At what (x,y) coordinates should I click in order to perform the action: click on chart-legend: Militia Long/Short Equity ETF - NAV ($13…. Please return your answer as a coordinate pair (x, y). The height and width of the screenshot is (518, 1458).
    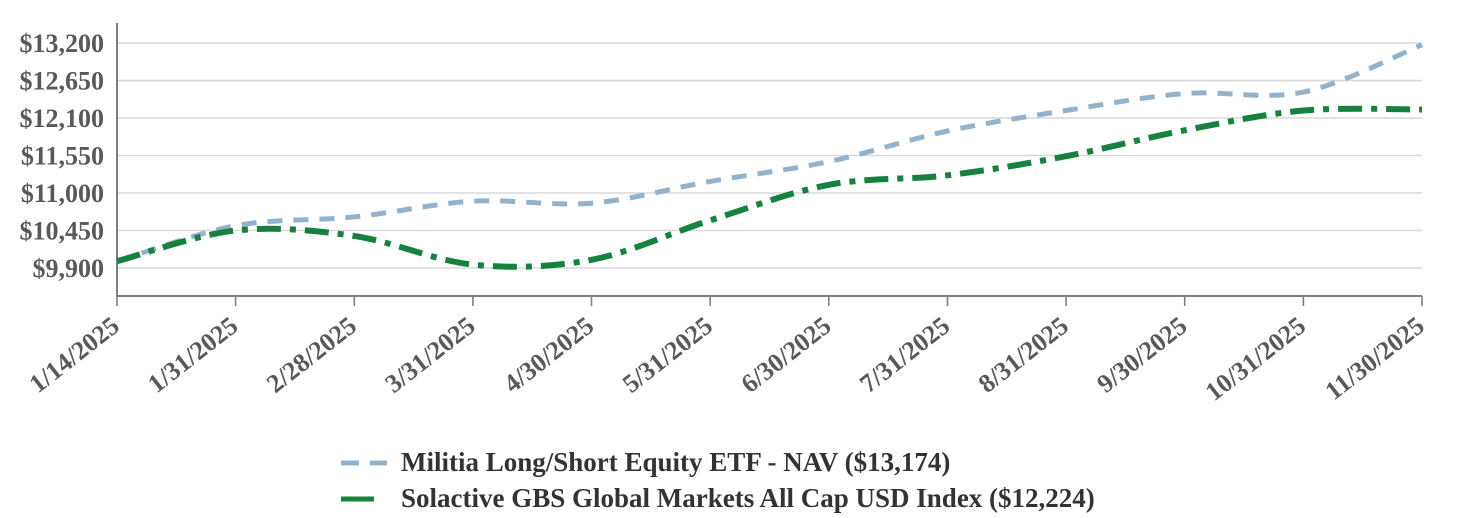
    Looking at the image, I should click on (717, 480).